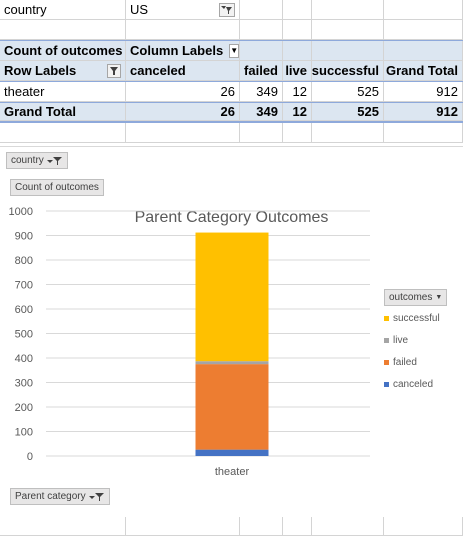 The height and width of the screenshot is (541, 463). I want to click on grand-total-label: Grand Total, so click(63, 112).